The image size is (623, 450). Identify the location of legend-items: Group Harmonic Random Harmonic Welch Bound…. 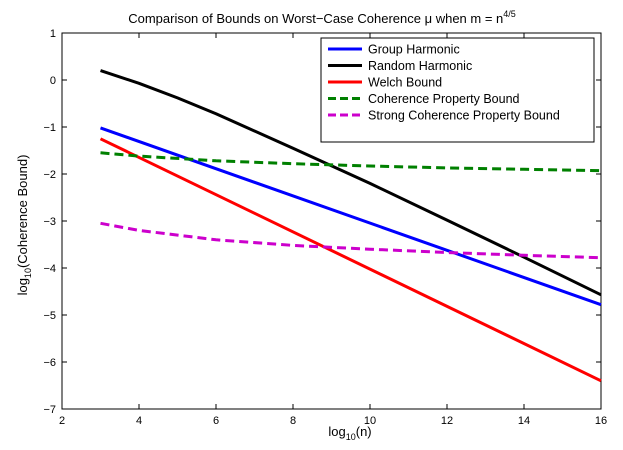
(444, 83).